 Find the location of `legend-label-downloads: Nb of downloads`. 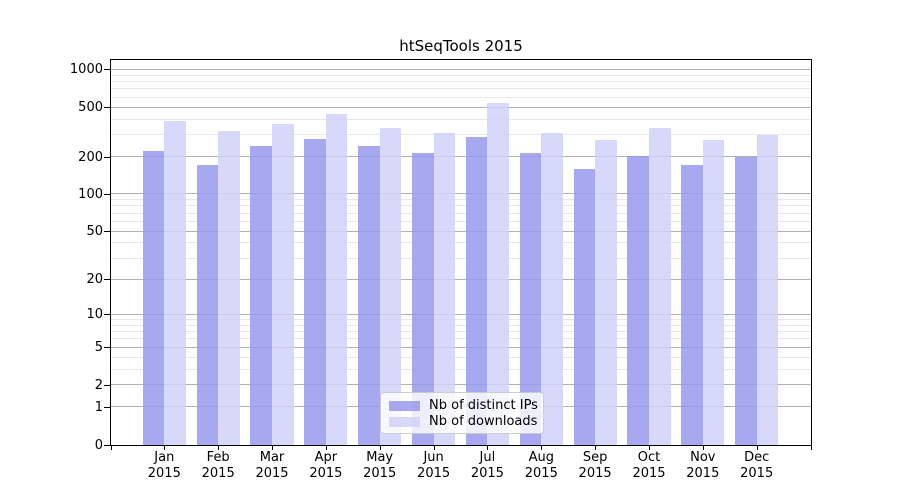

legend-label-downloads: Nb of downloads is located at coordinates (483, 421).